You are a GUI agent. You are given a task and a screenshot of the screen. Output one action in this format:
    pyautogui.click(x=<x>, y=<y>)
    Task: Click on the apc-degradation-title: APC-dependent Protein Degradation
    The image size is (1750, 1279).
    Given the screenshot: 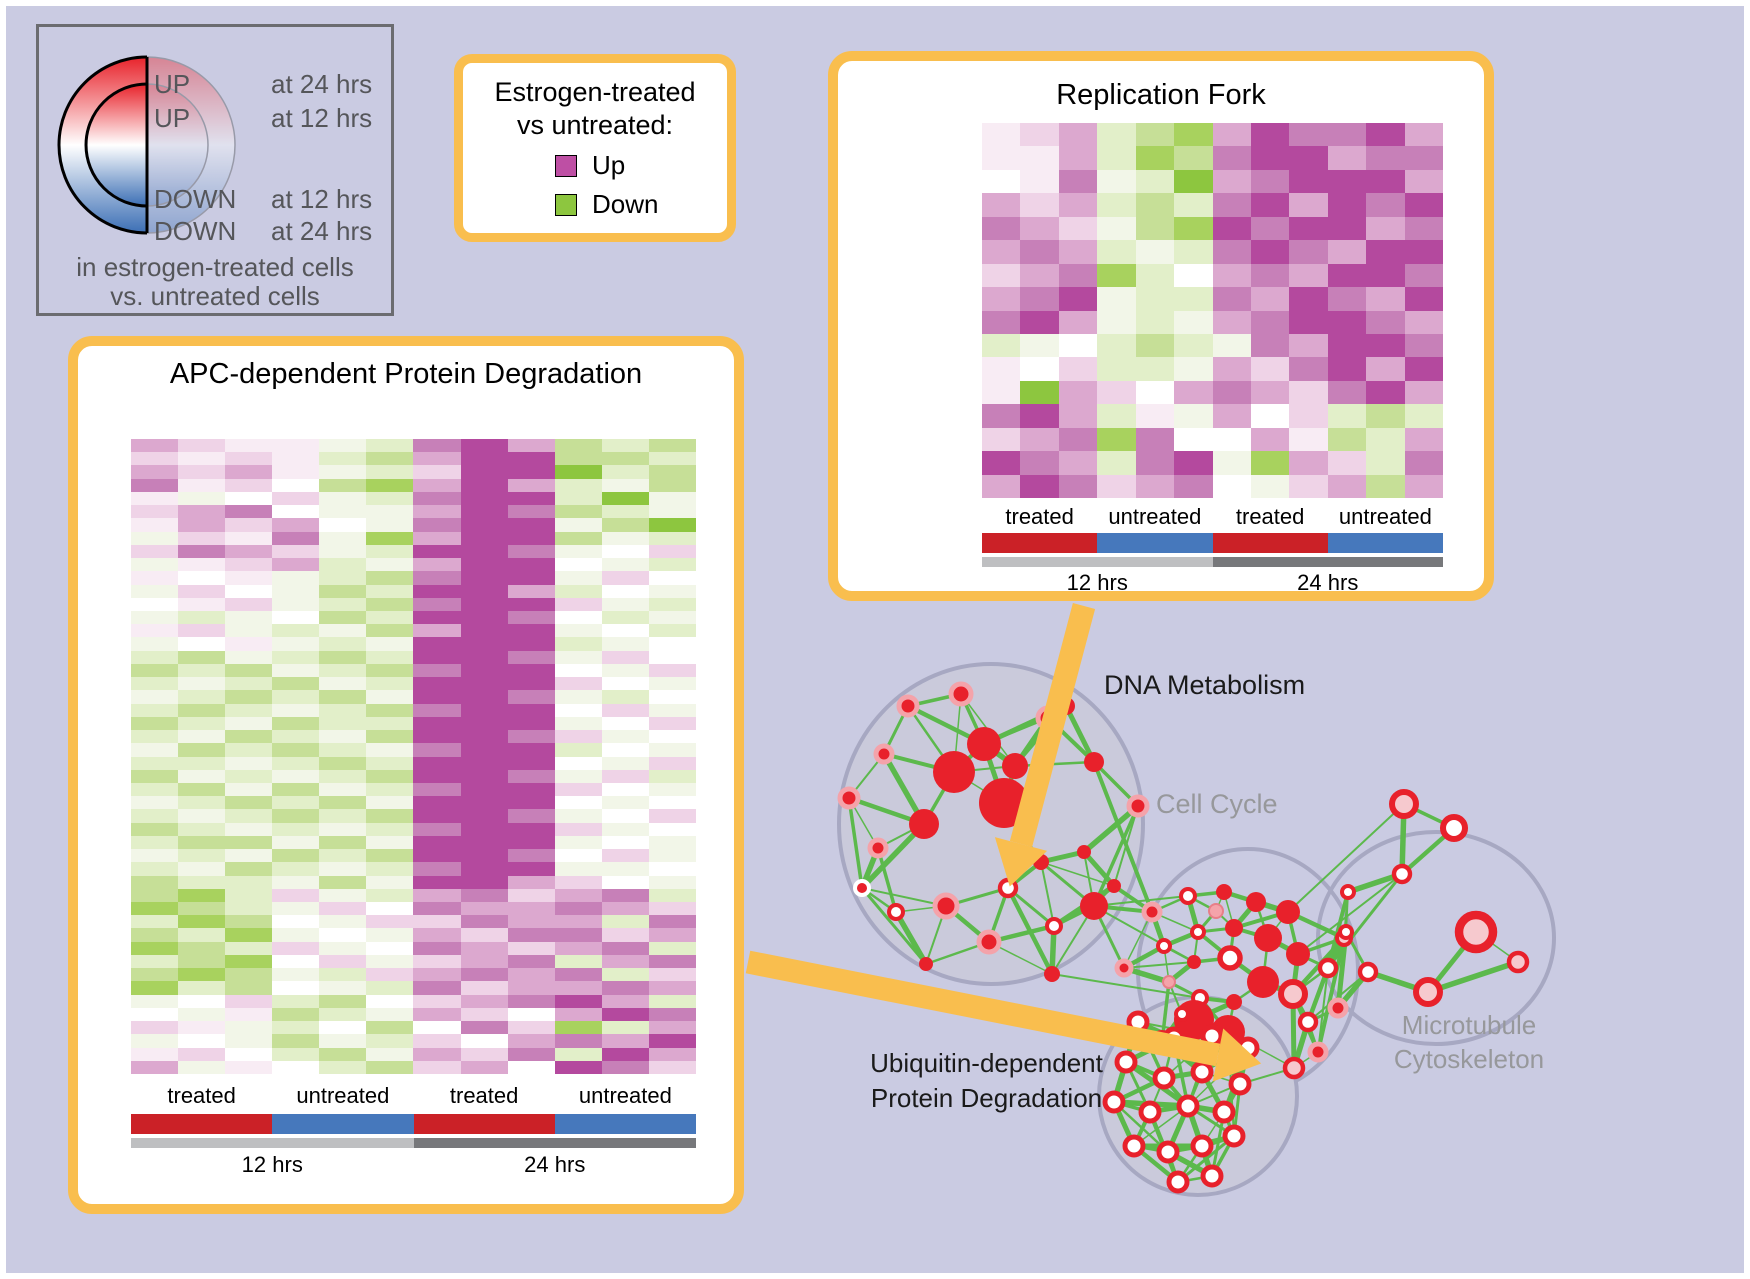 What is the action you would take?
    pyautogui.click(x=406, y=374)
    